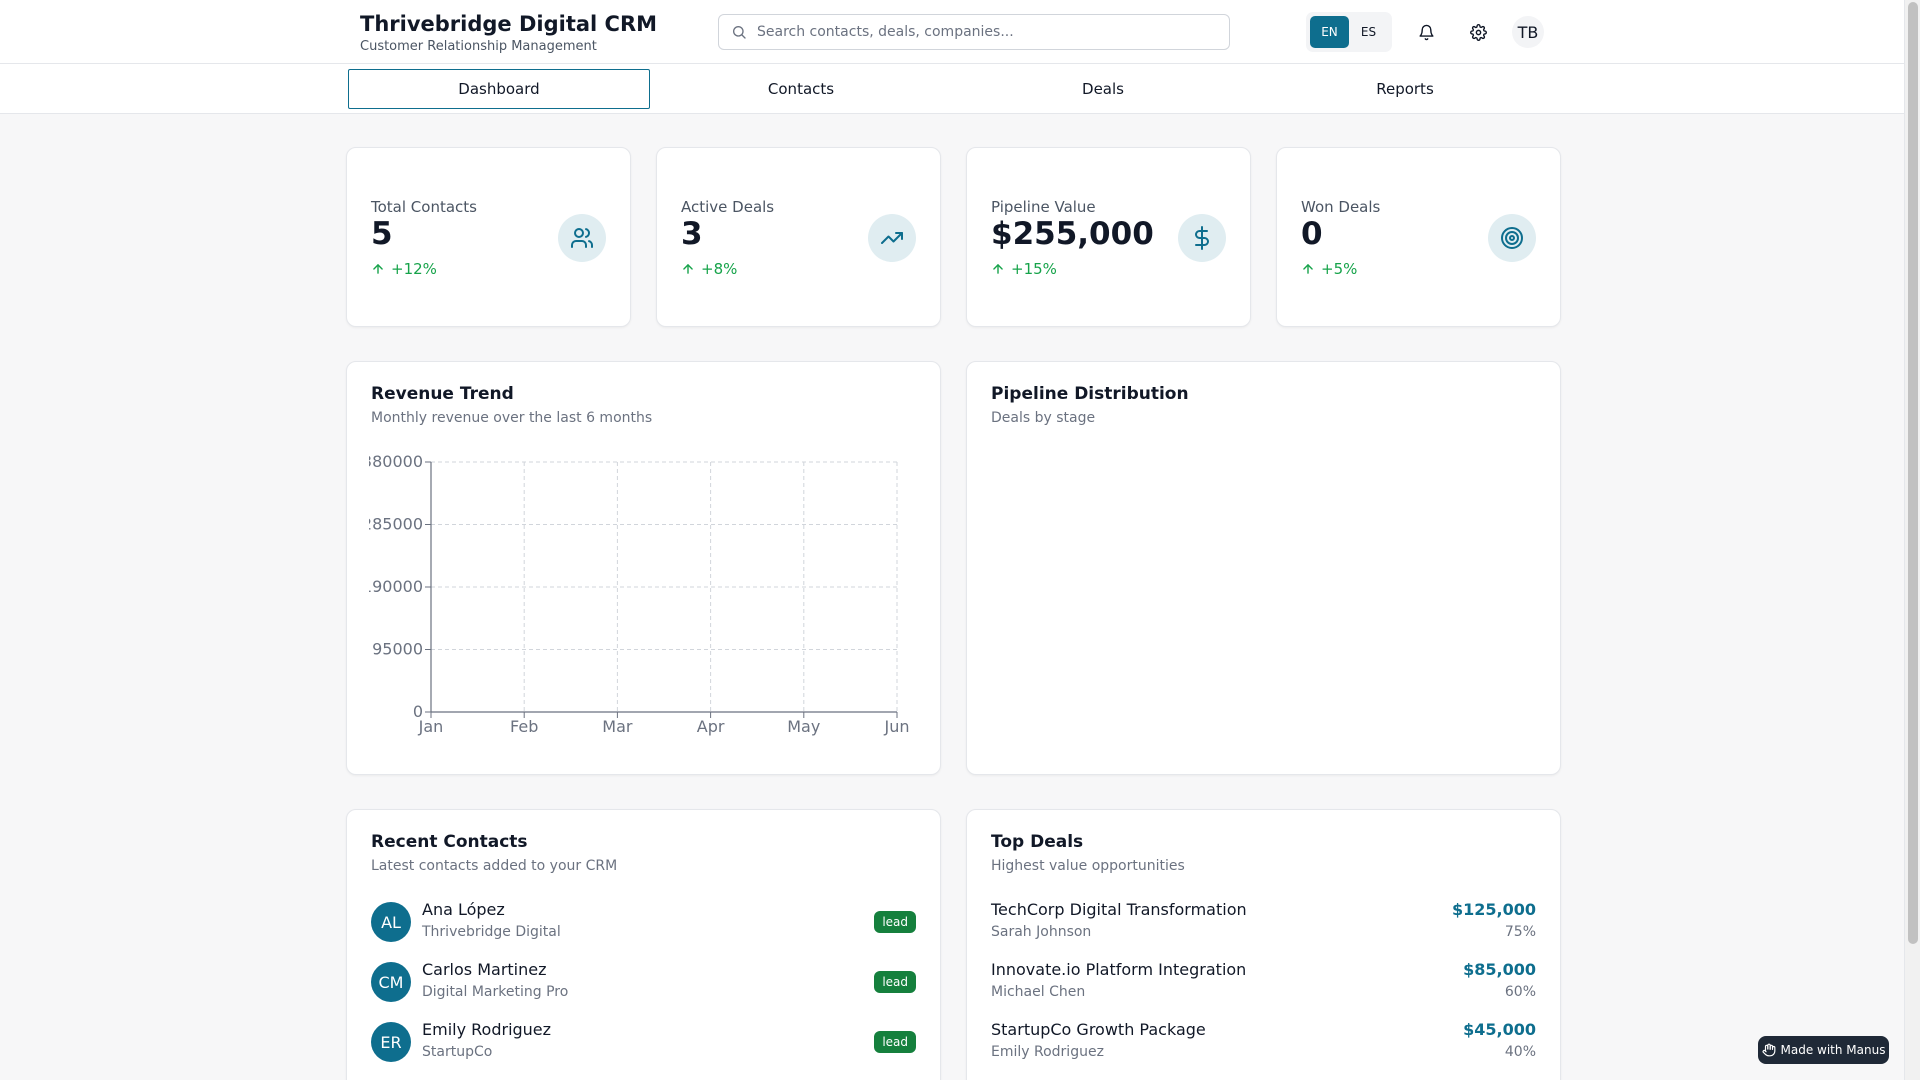 This screenshot has width=1920, height=1080. I want to click on settings-button, so click(1478, 32).